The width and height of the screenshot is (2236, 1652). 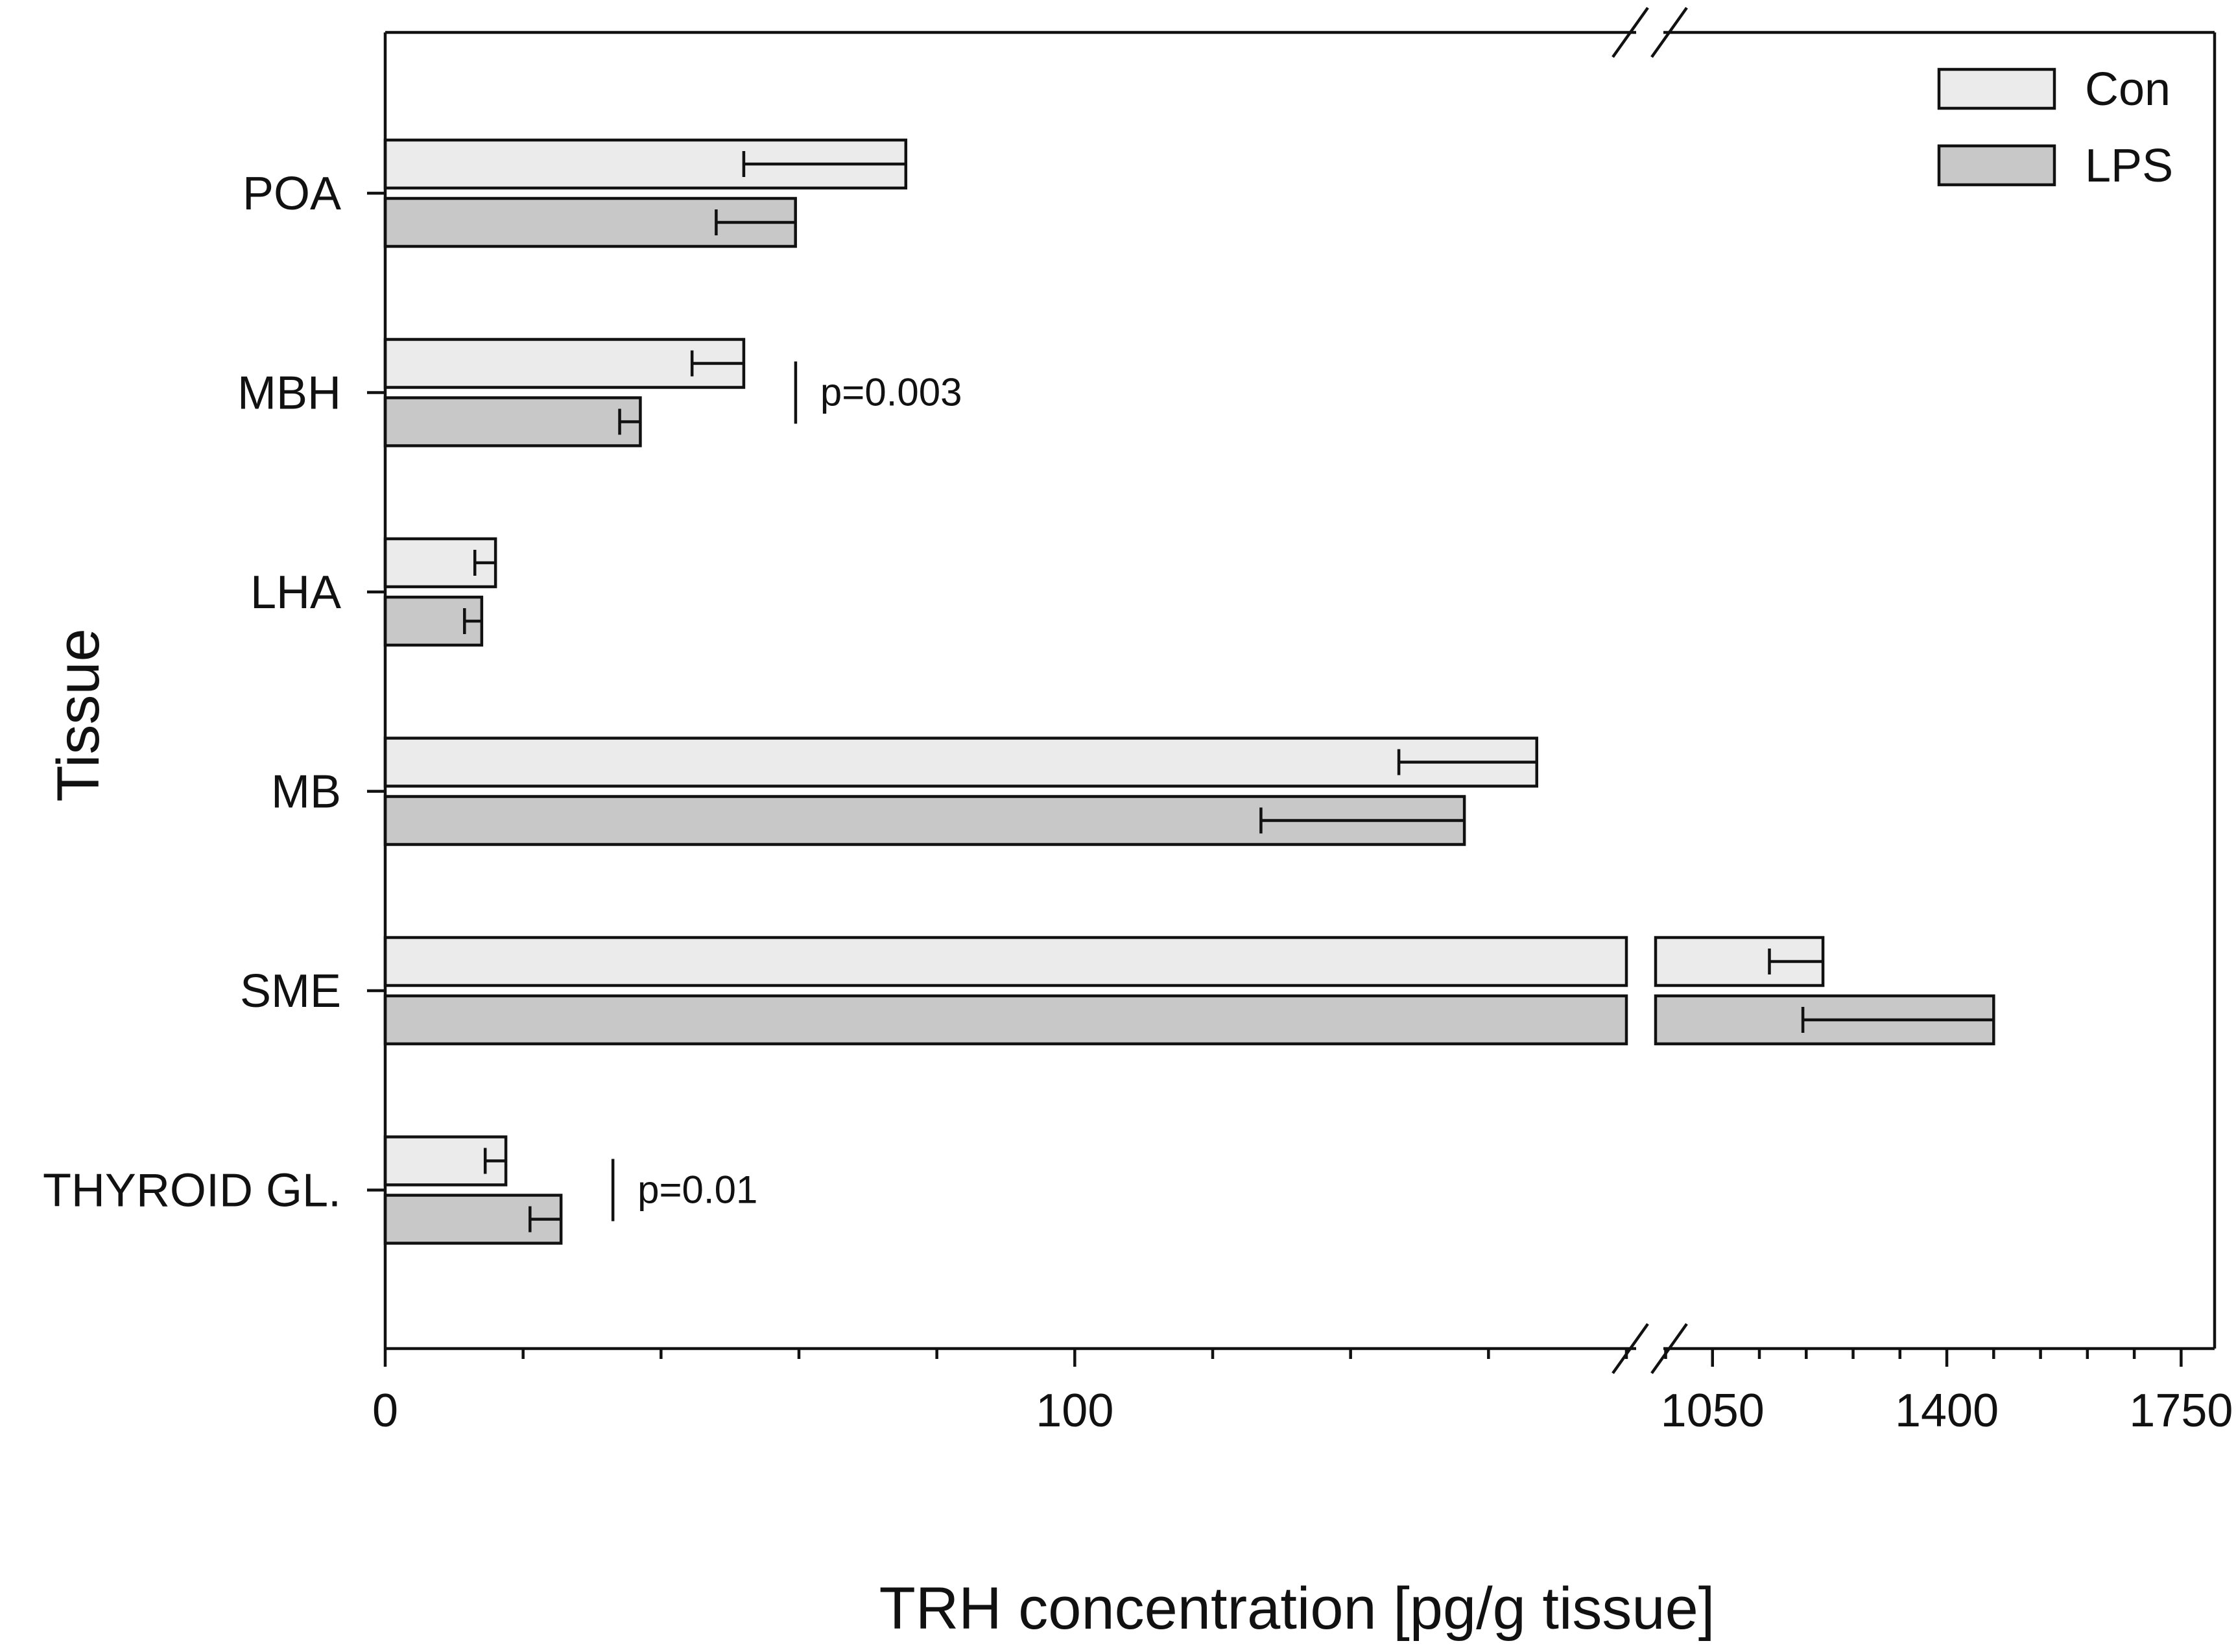 What do you see at coordinates (891, 392) in the screenshot?
I see `significance-label: p=0.003` at bounding box center [891, 392].